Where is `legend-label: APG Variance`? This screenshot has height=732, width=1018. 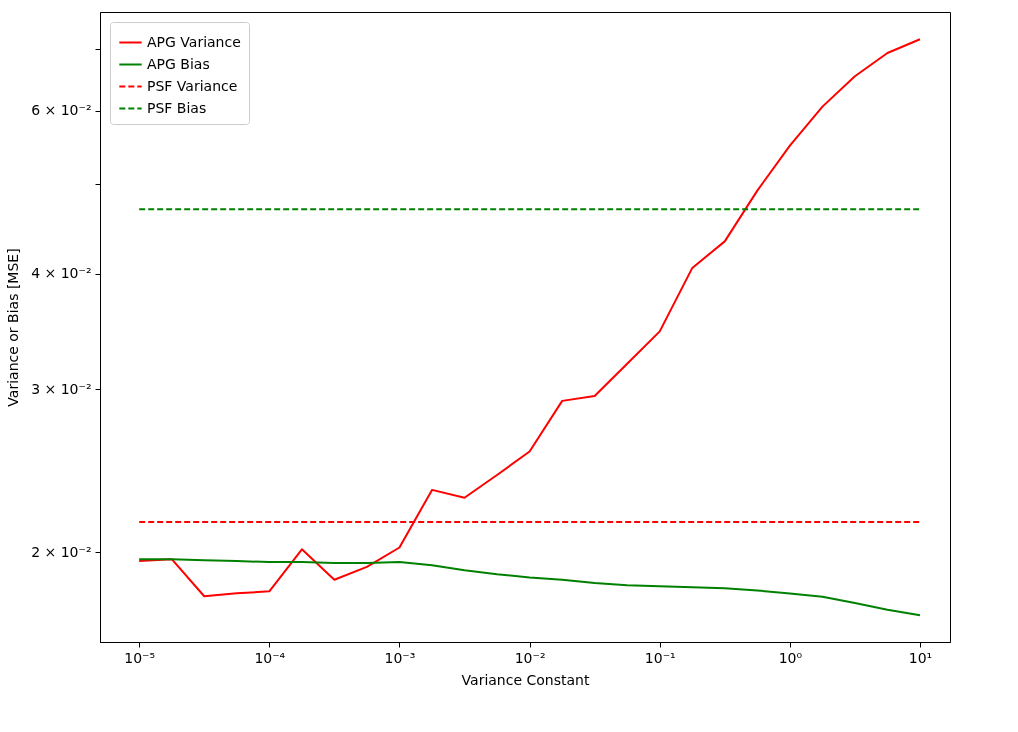 legend-label: APG Variance is located at coordinates (194, 41).